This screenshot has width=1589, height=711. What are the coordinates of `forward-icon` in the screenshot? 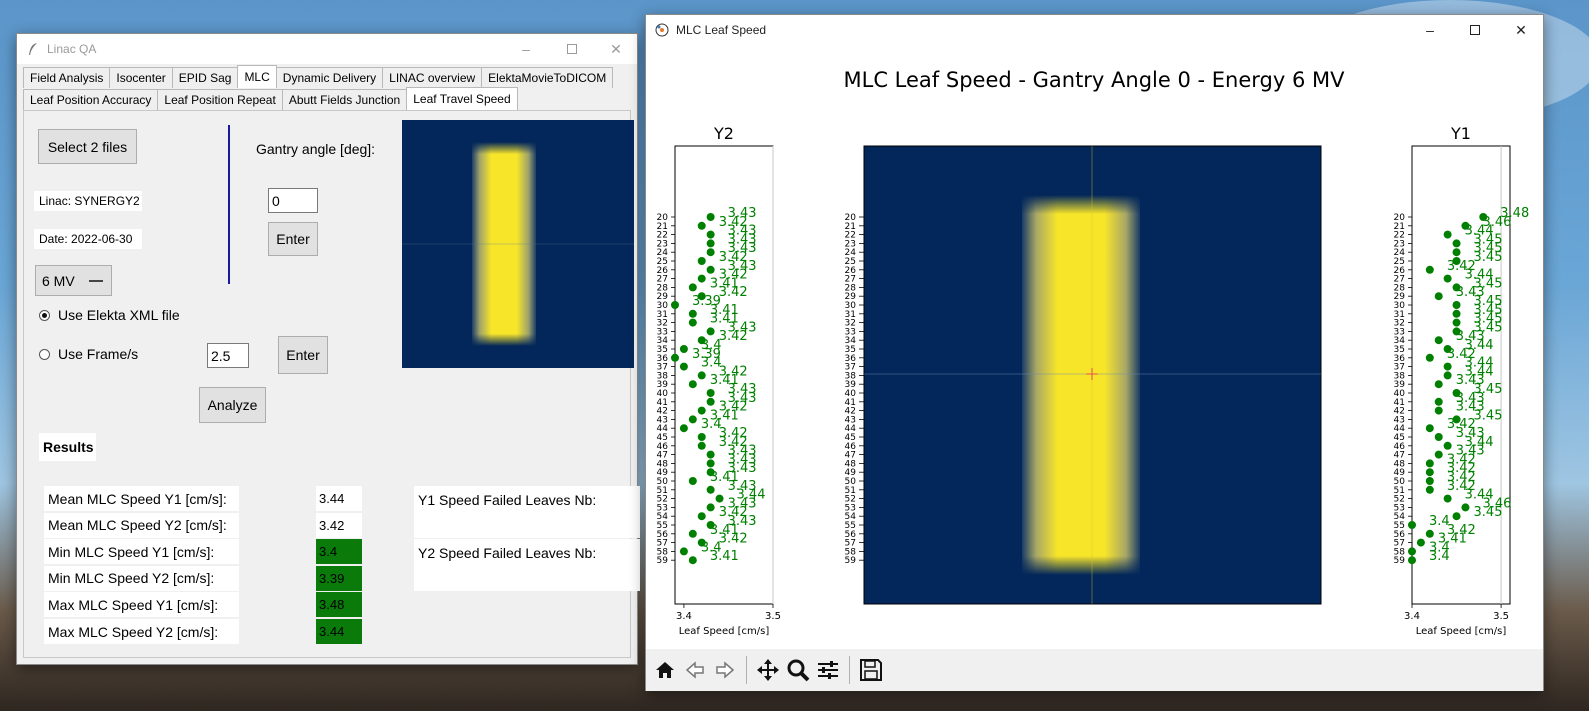 It's located at (725, 670).